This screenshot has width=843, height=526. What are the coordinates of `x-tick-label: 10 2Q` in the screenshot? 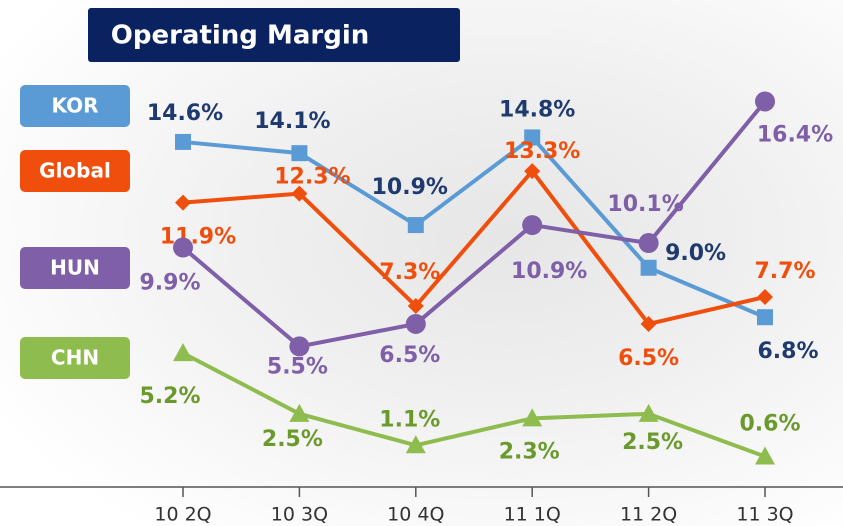 It's located at (182, 515).